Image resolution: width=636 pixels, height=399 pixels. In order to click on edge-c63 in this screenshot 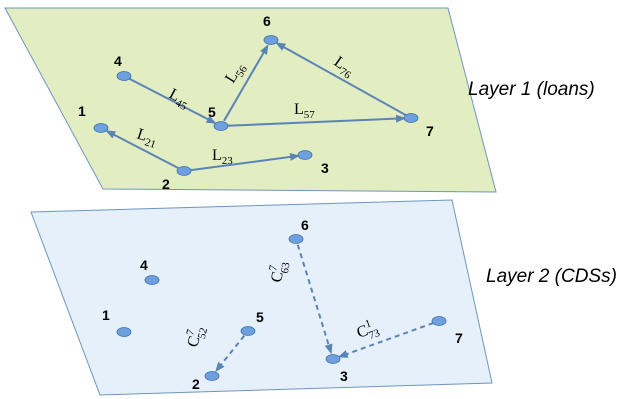, I will do `click(314, 299)`.